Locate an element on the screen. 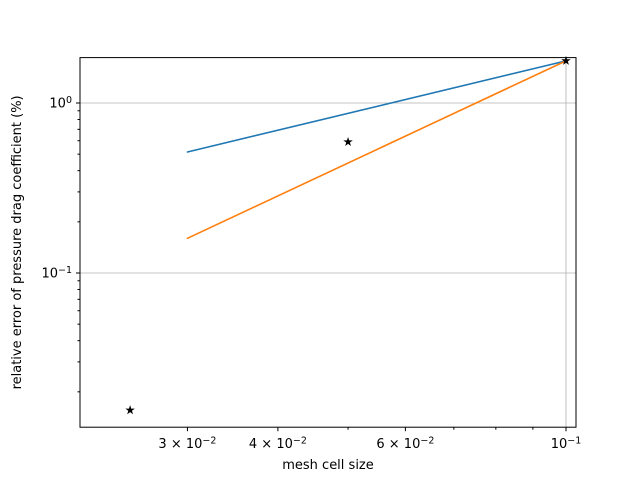 This screenshot has width=640, height=484. x-tick-label: 3 × 10⁻² is located at coordinates (187, 444).